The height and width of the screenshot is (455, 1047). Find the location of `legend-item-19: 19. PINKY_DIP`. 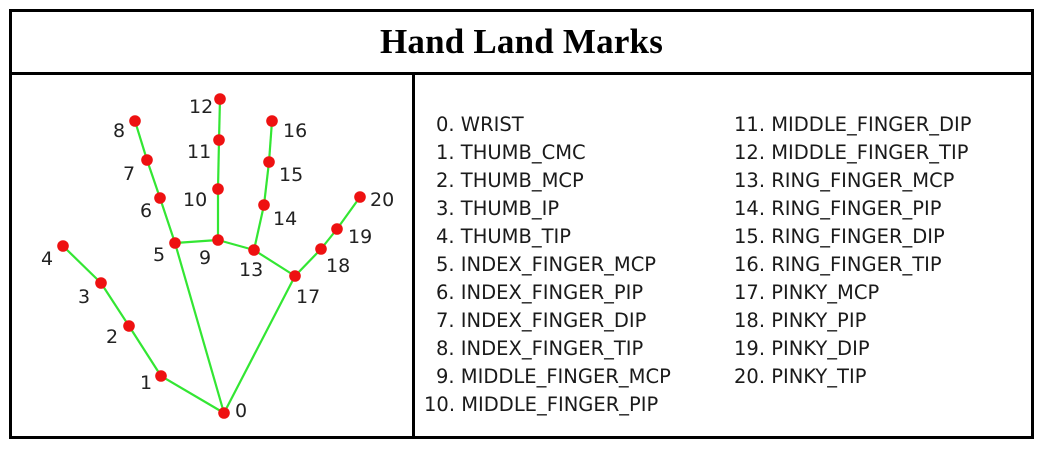

legend-item-19: 19. PINKY_DIP is located at coordinates (802, 348).